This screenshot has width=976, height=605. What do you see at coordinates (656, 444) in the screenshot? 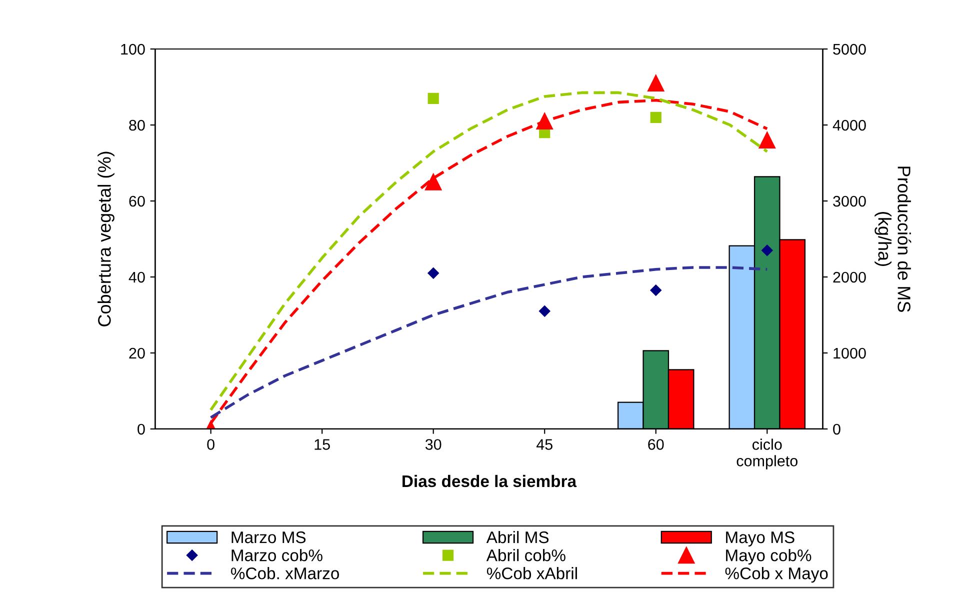
I see `x-tick-label: 60` at bounding box center [656, 444].